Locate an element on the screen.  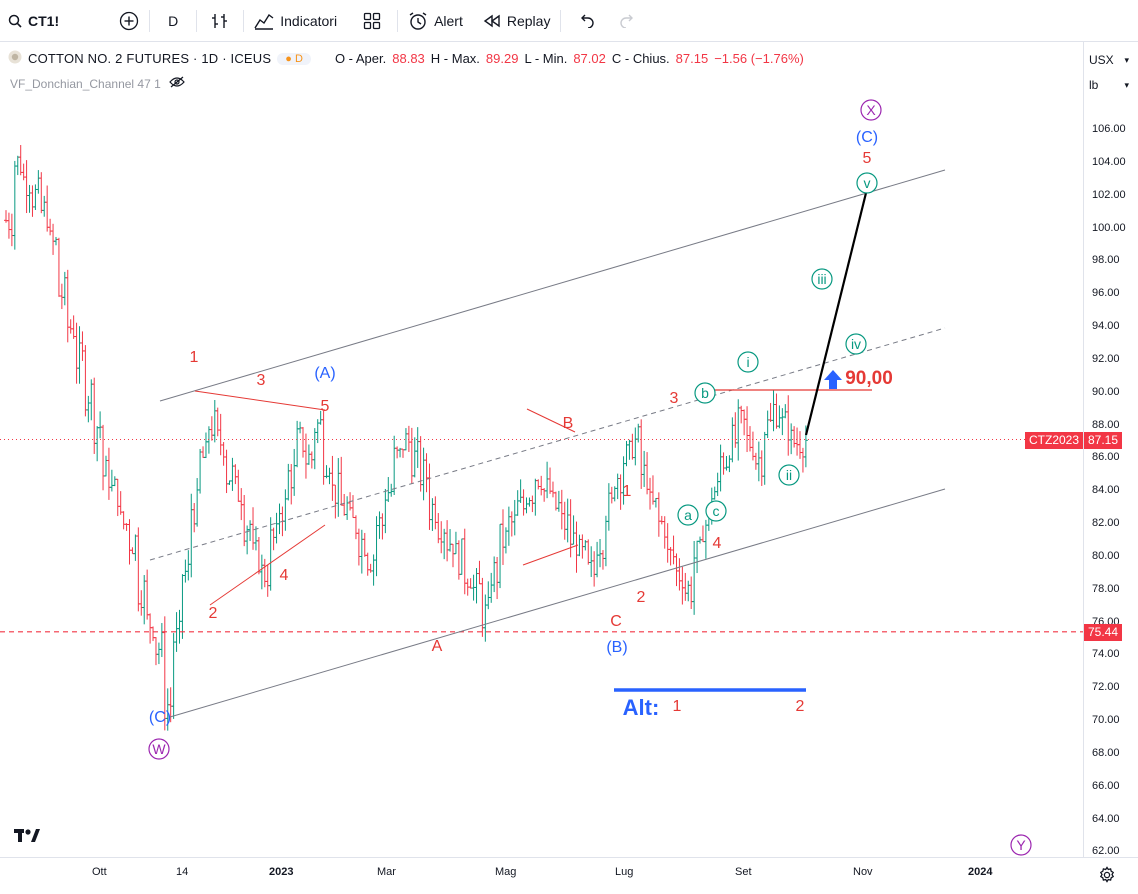
undo-button is located at coordinates (586, 21).